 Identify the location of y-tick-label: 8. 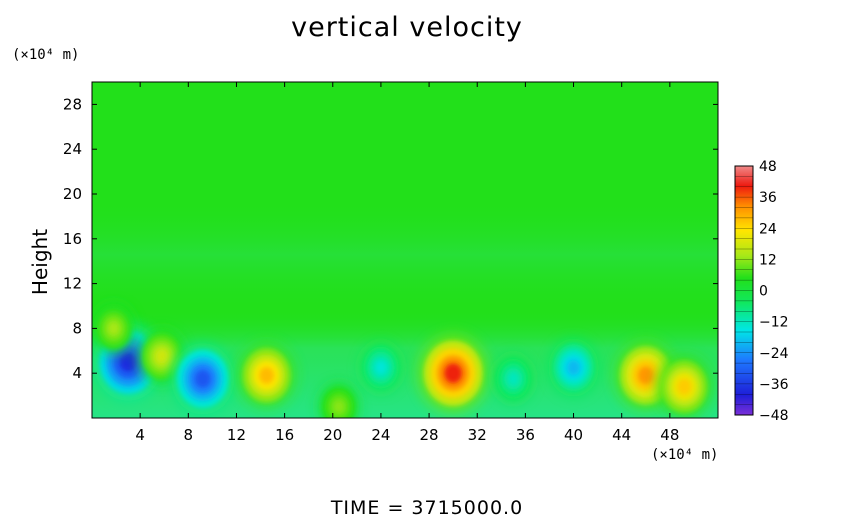
(77, 328).